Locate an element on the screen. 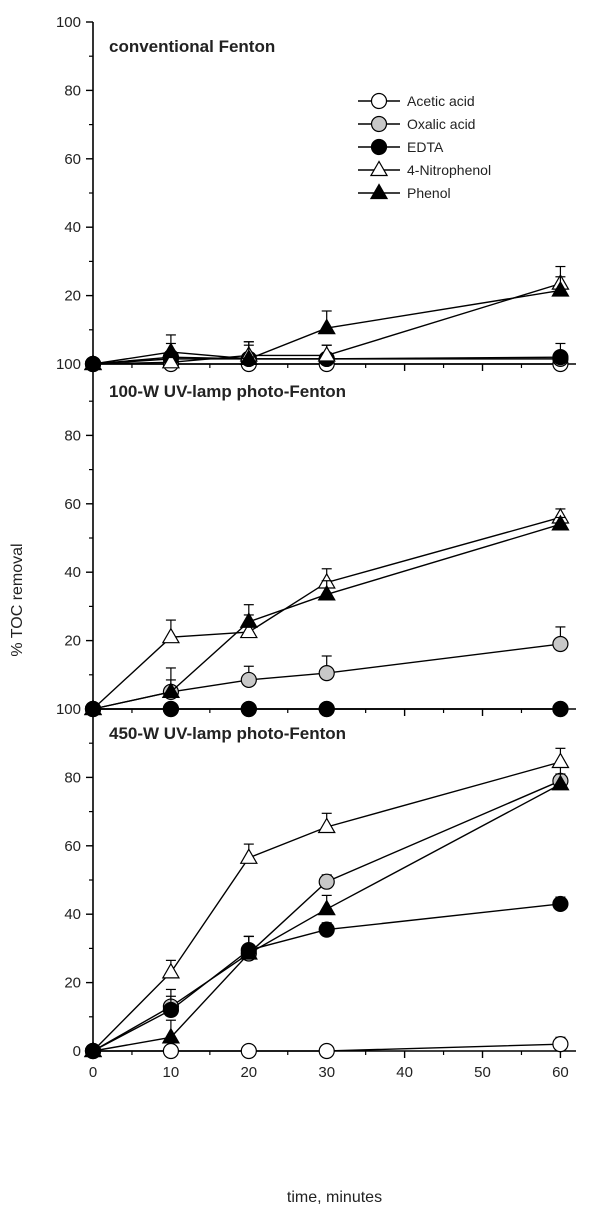 Image resolution: width=589 pixels, height=1213 pixels. legend-label: Oxalic acid is located at coordinates (441, 124).